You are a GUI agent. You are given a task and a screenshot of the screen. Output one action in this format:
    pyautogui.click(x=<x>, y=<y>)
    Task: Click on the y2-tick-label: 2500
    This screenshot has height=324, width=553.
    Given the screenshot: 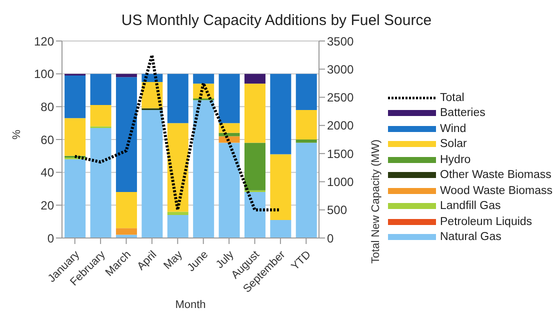 What is the action you would take?
    pyautogui.click(x=340, y=97)
    